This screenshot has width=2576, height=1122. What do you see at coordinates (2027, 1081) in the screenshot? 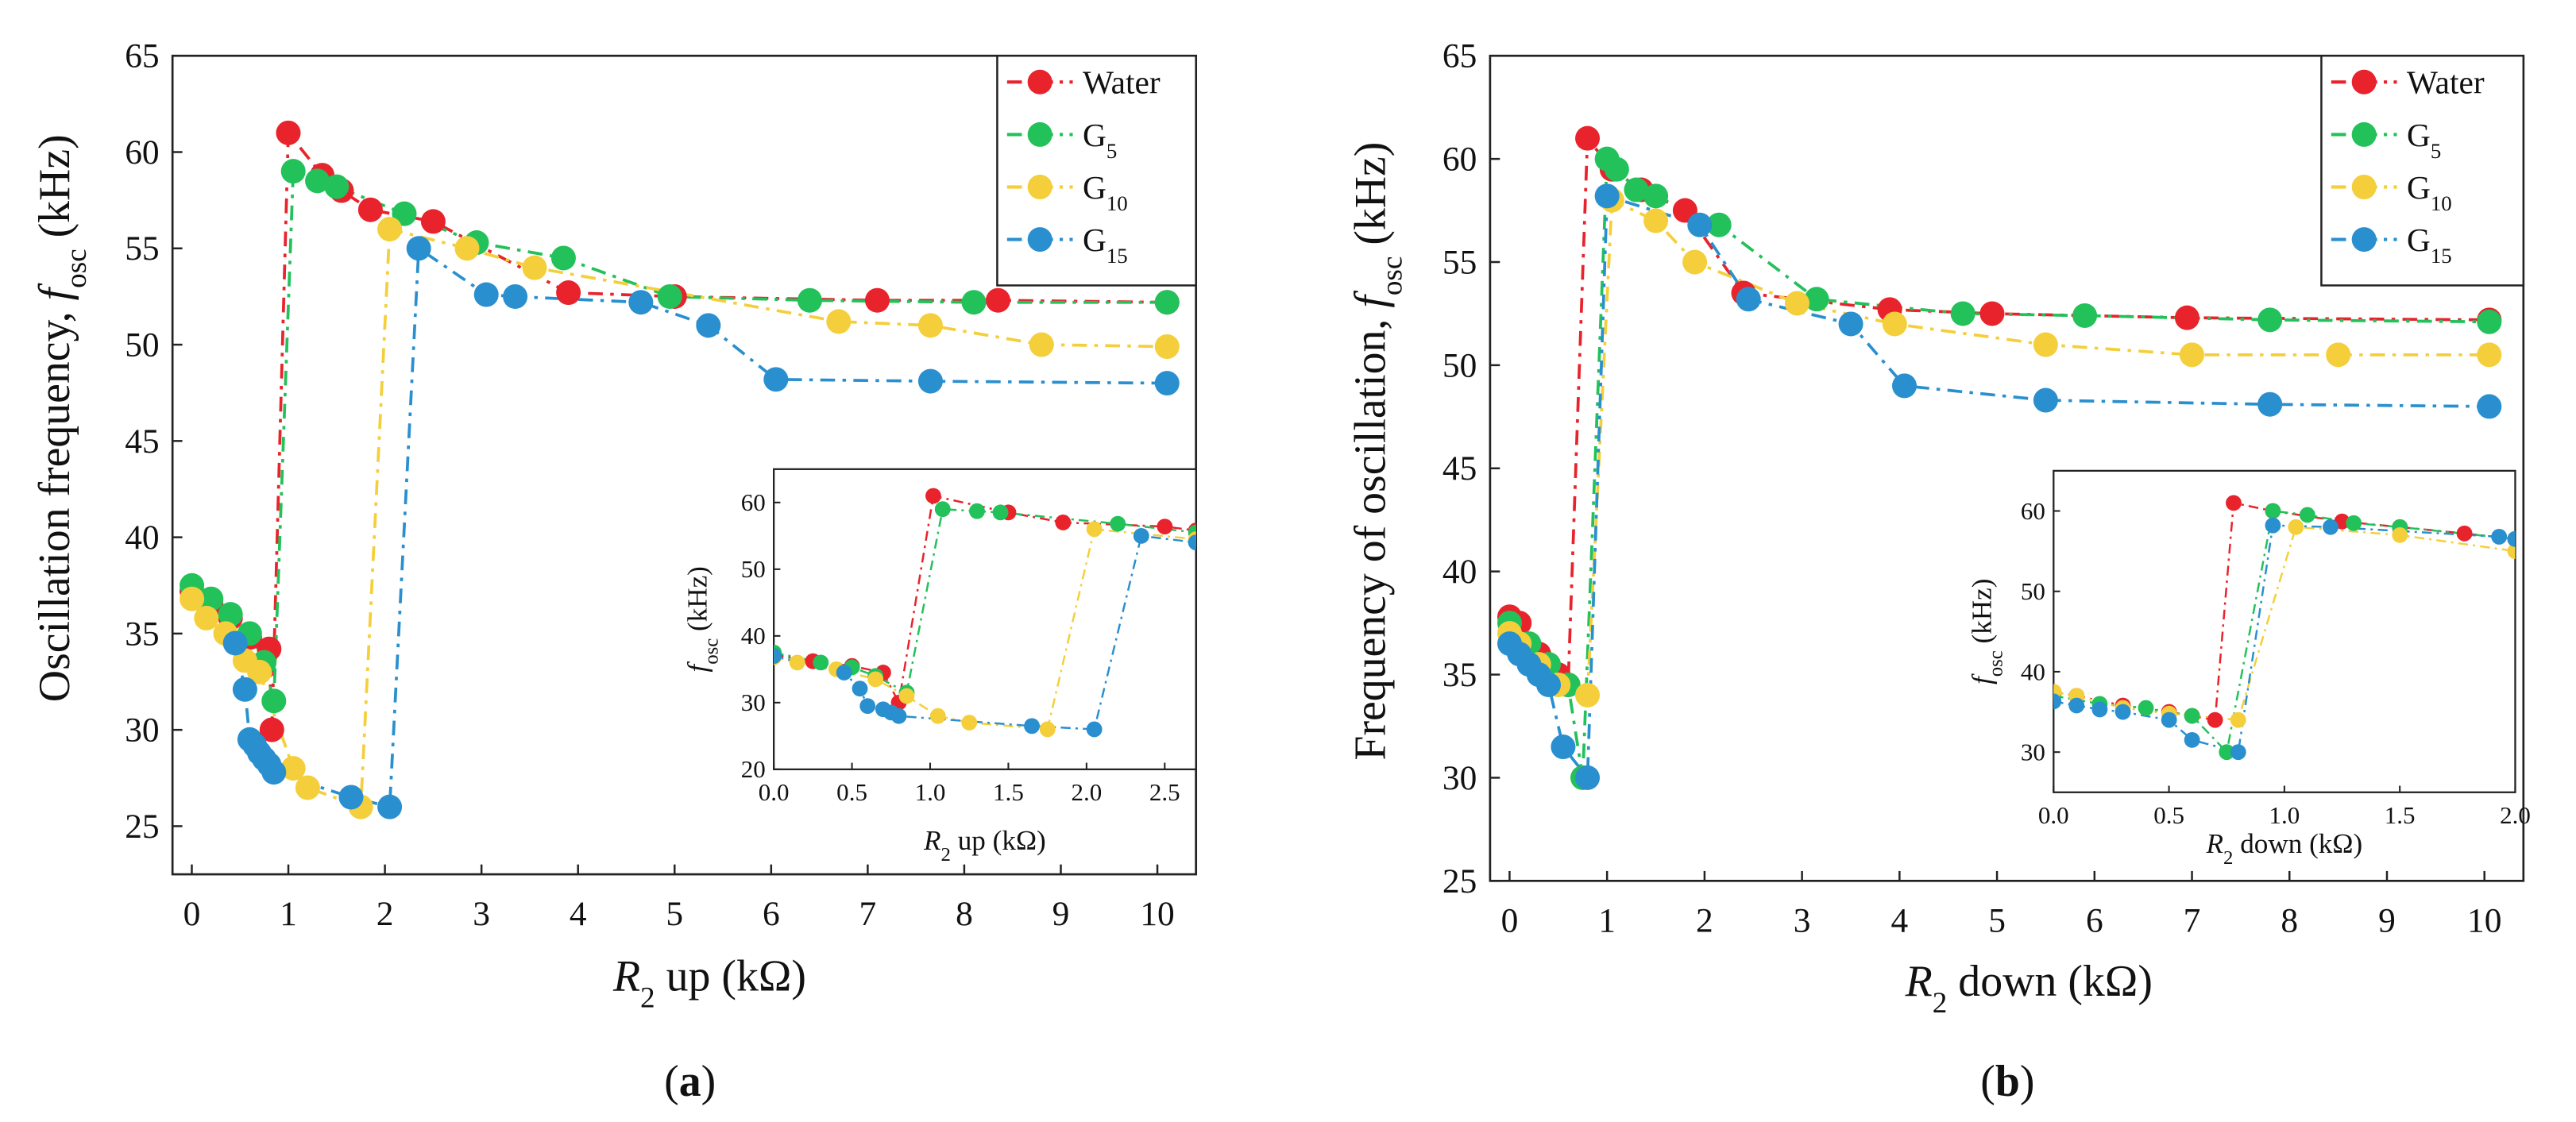
I see `panel-label-close: )` at bounding box center [2027, 1081].